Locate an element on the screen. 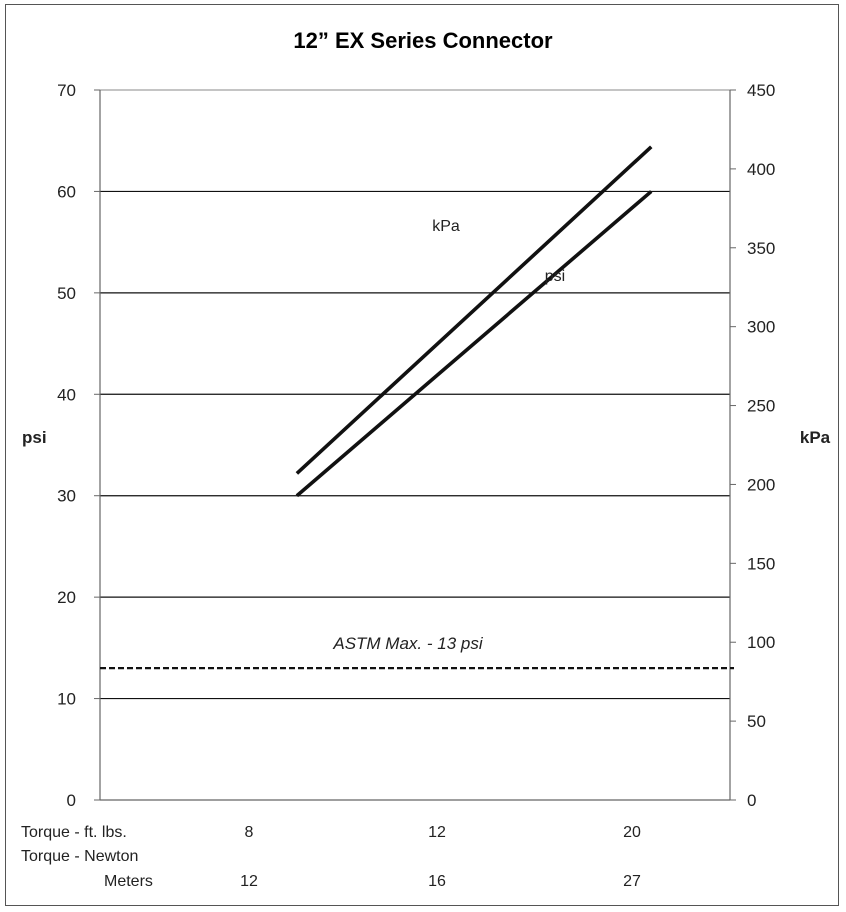  left-axis-label: psi is located at coordinates (34, 437).